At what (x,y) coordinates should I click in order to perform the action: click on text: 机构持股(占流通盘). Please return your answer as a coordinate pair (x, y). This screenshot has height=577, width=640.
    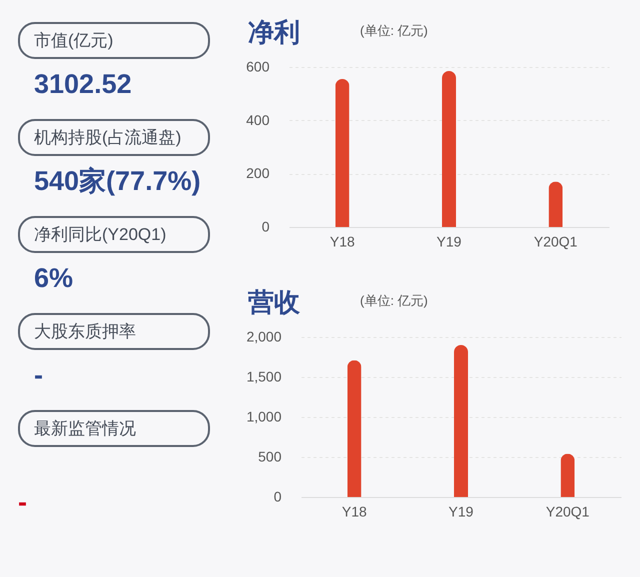
    Looking at the image, I should click on (114, 137).